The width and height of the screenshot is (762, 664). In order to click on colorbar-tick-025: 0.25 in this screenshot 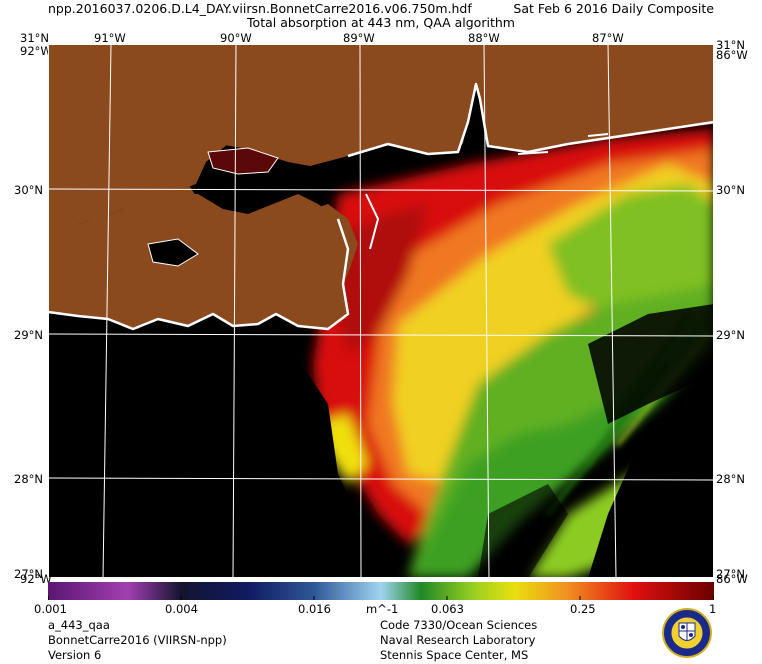, I will do `click(583, 609)`.